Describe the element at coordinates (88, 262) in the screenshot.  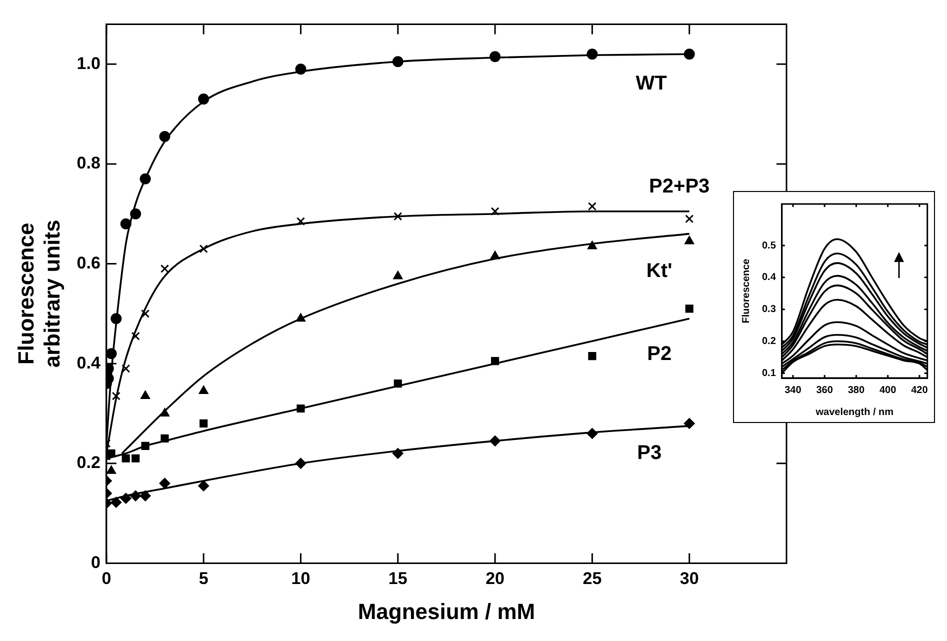
I see `y-tick-label: 0.6` at that location.